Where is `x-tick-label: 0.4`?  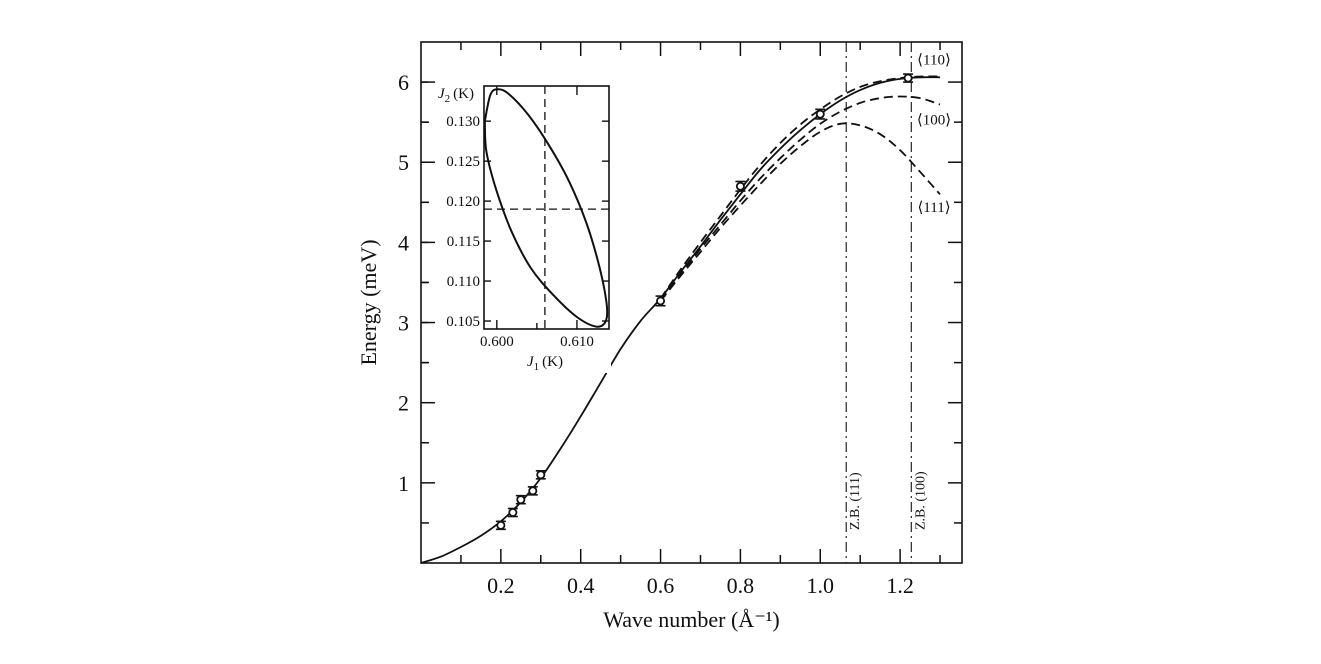 x-tick-label: 0.4 is located at coordinates (581, 585).